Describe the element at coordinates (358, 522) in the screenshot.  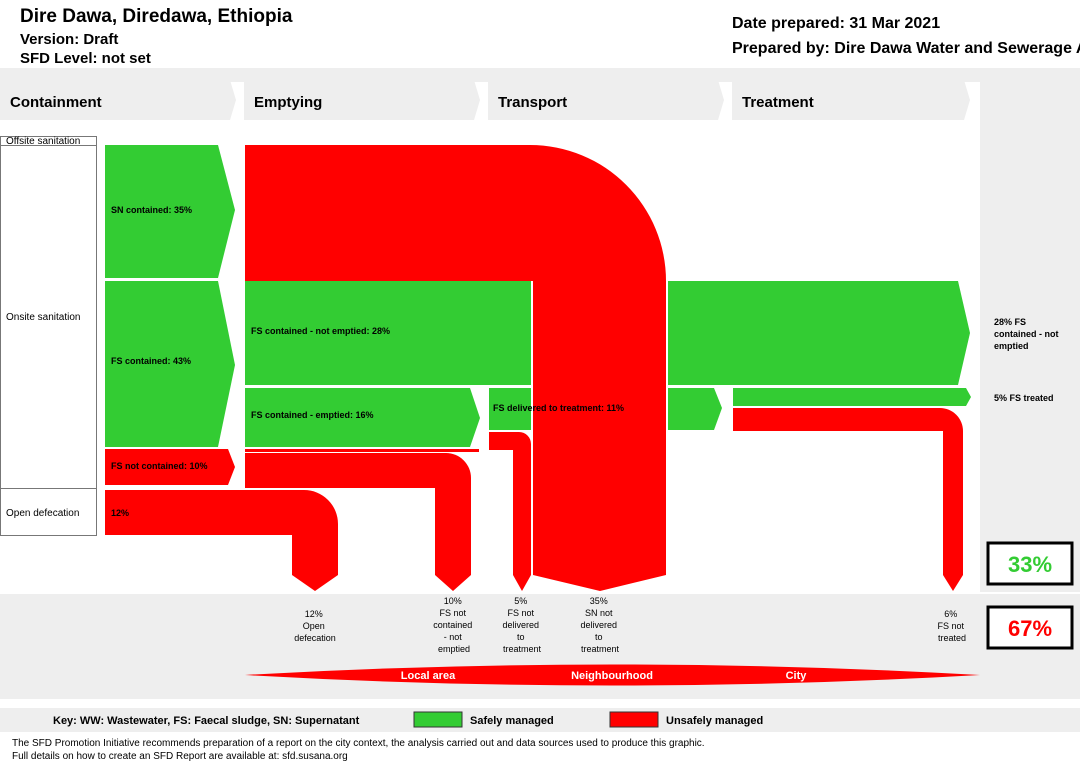
I see `fs-not-contained-flow` at that location.